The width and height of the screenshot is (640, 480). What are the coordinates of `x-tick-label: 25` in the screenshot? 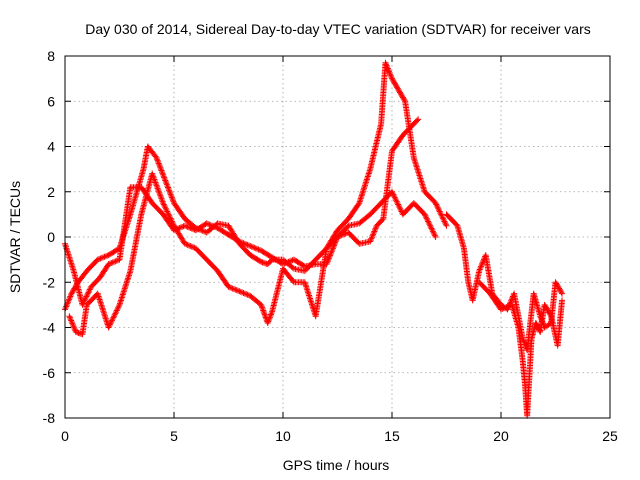 It's located at (610, 436).